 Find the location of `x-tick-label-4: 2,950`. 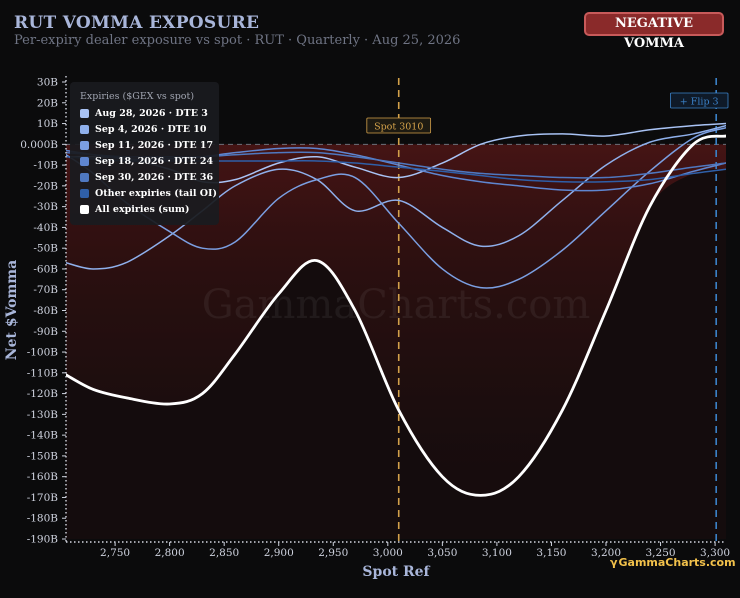

x-tick-label-4: 2,950 is located at coordinates (333, 553).